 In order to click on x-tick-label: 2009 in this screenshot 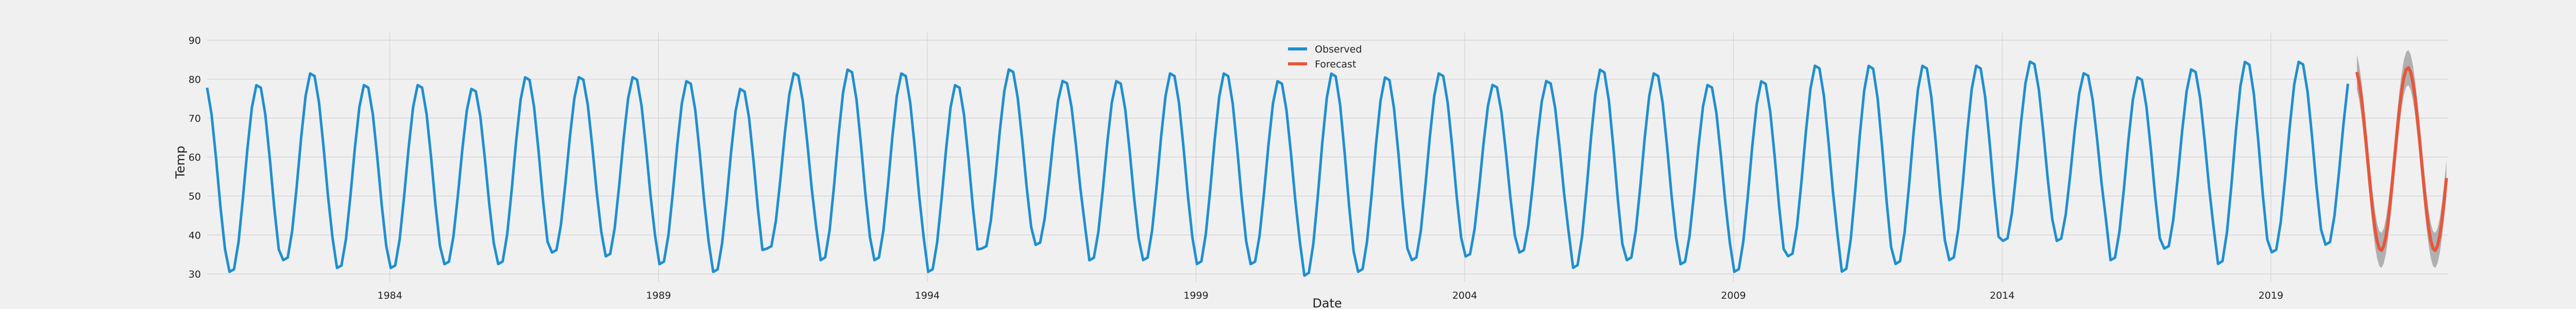, I will do `click(1733, 296)`.